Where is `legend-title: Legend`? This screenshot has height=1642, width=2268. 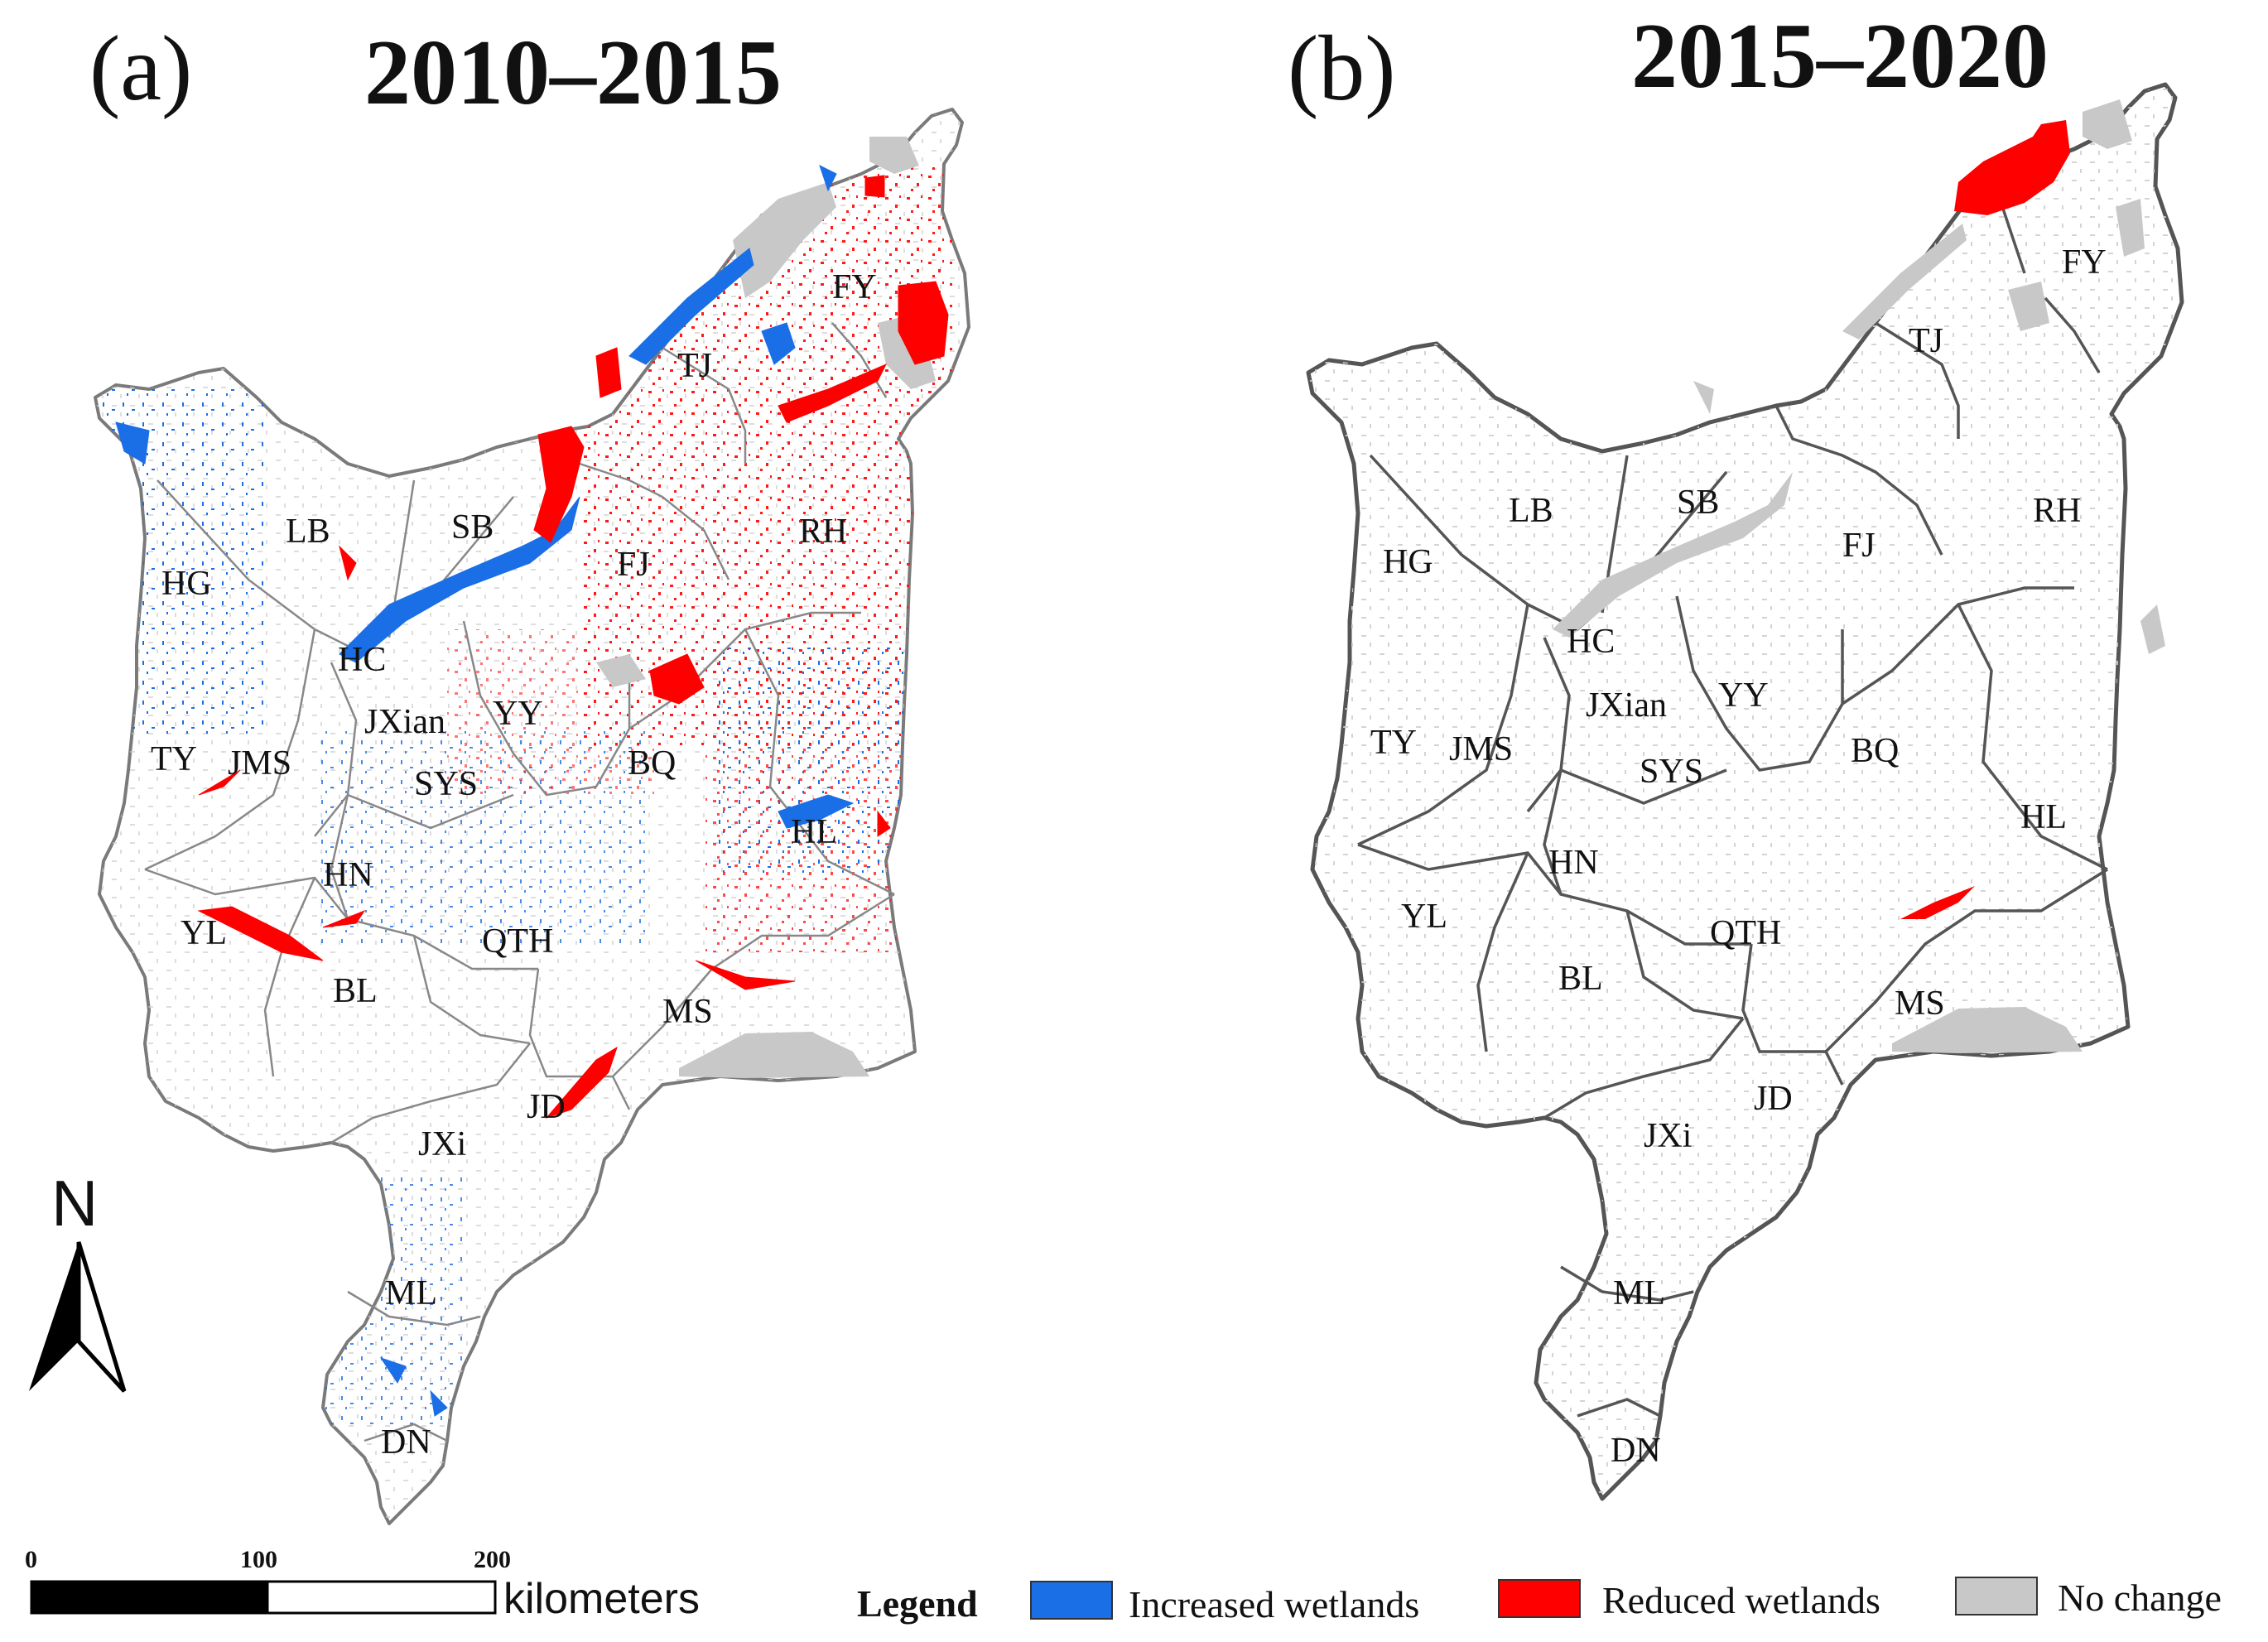
legend-title: Legend is located at coordinates (918, 1603).